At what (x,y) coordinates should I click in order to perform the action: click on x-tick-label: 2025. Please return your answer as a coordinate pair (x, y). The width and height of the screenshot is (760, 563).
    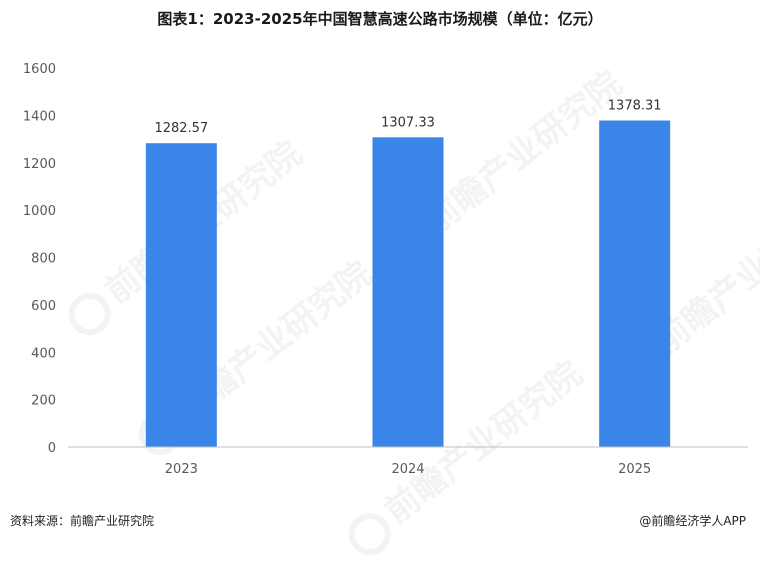
    Looking at the image, I should click on (634, 469).